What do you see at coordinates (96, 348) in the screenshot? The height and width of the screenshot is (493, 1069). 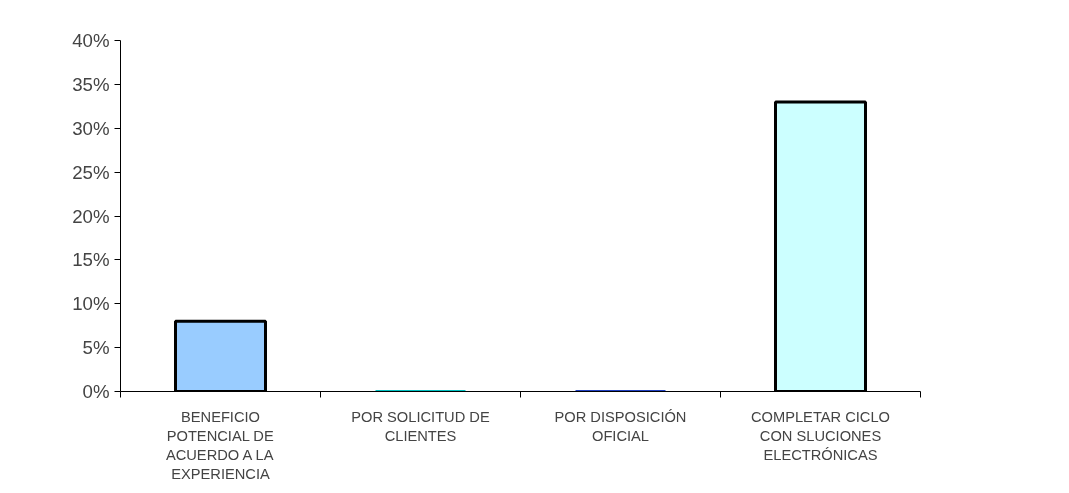 I see `y-tick-label: 5%` at bounding box center [96, 348].